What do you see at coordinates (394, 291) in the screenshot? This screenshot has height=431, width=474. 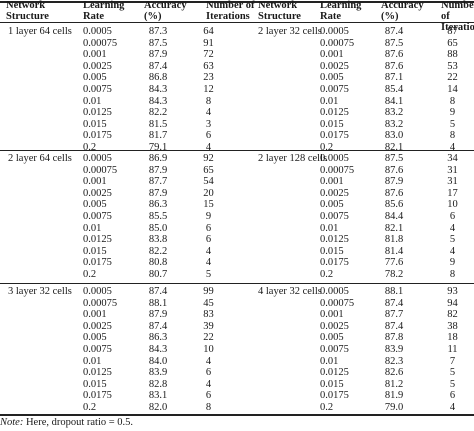 I see `accuracy-cell: 88.1` at bounding box center [394, 291].